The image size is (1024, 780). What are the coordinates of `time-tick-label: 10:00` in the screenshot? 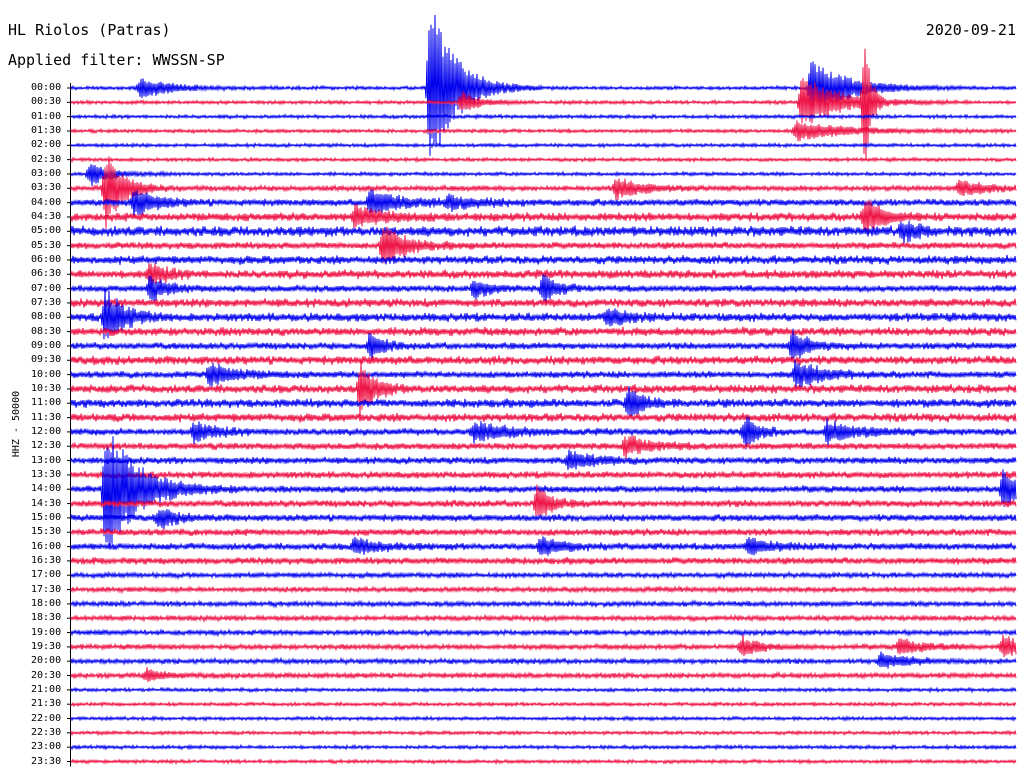 It's located at (46, 374).